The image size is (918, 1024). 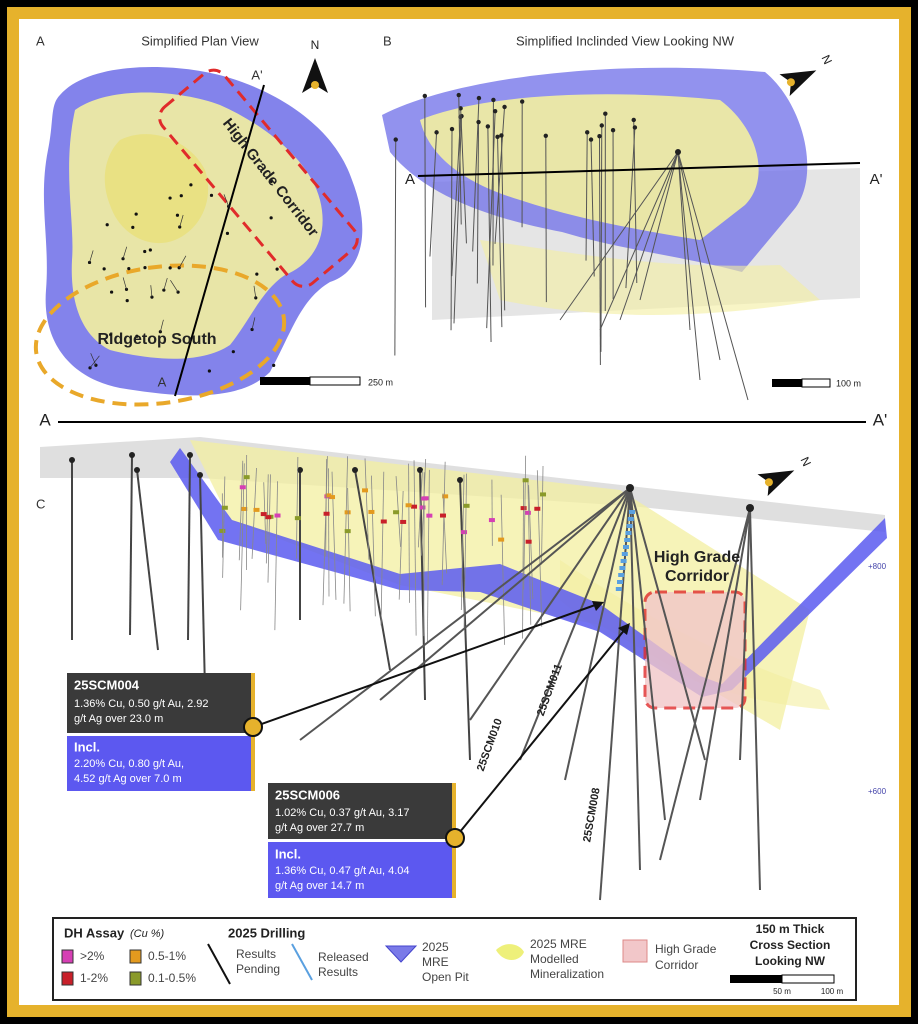 What do you see at coordinates (135, 956) in the screenshot?
I see `legend-swatch` at bounding box center [135, 956].